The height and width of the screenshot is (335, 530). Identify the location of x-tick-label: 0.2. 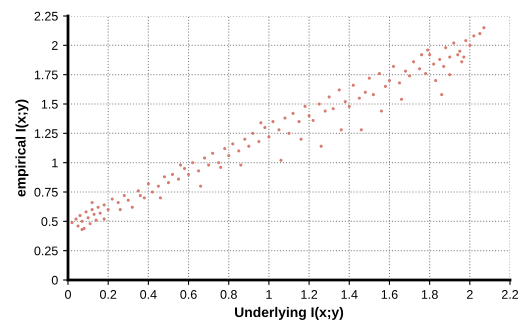
(108, 294).